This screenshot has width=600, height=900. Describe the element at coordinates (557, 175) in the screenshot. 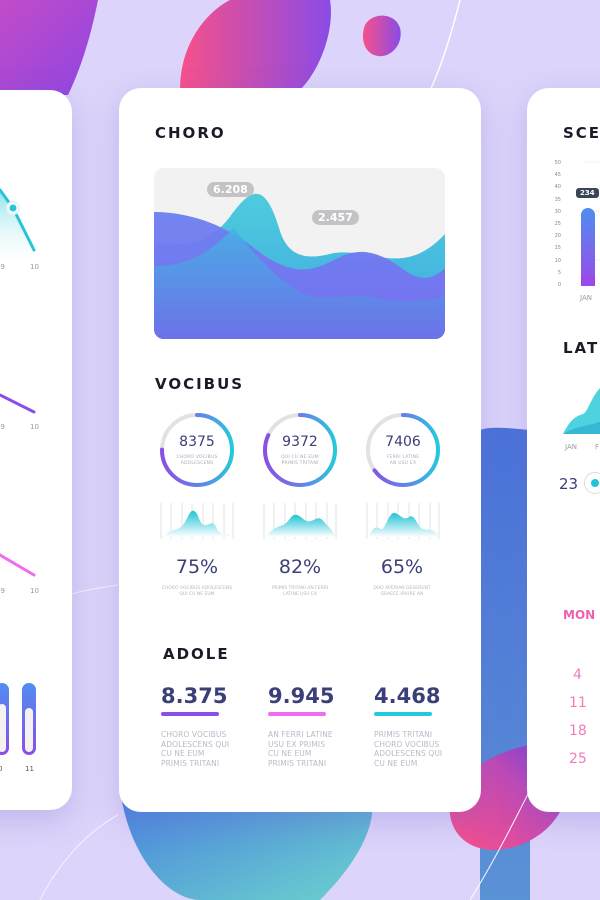

I see `y-tick: 45` at that location.